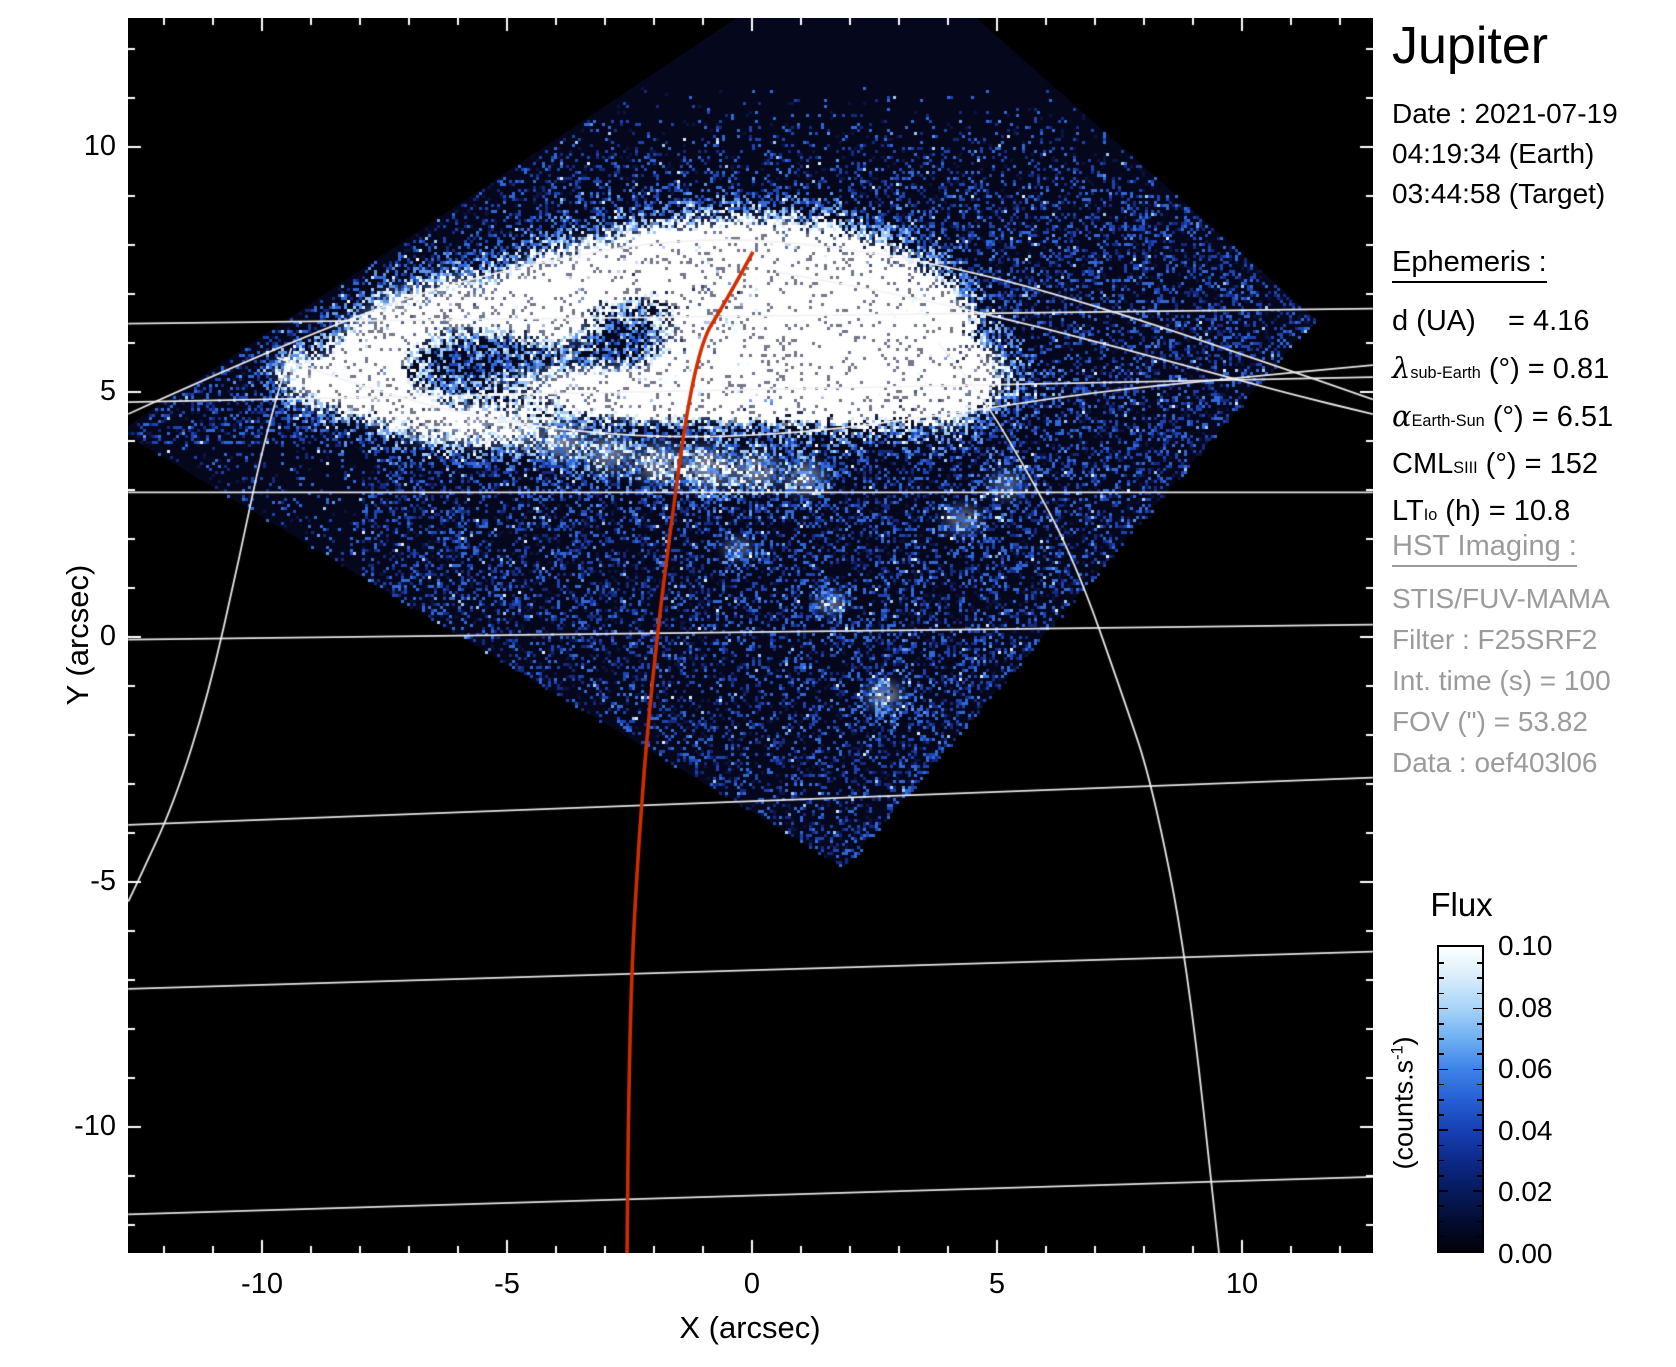  What do you see at coordinates (1525, 1130) in the screenshot?
I see `colorbar-tick-label: 0.04` at bounding box center [1525, 1130].